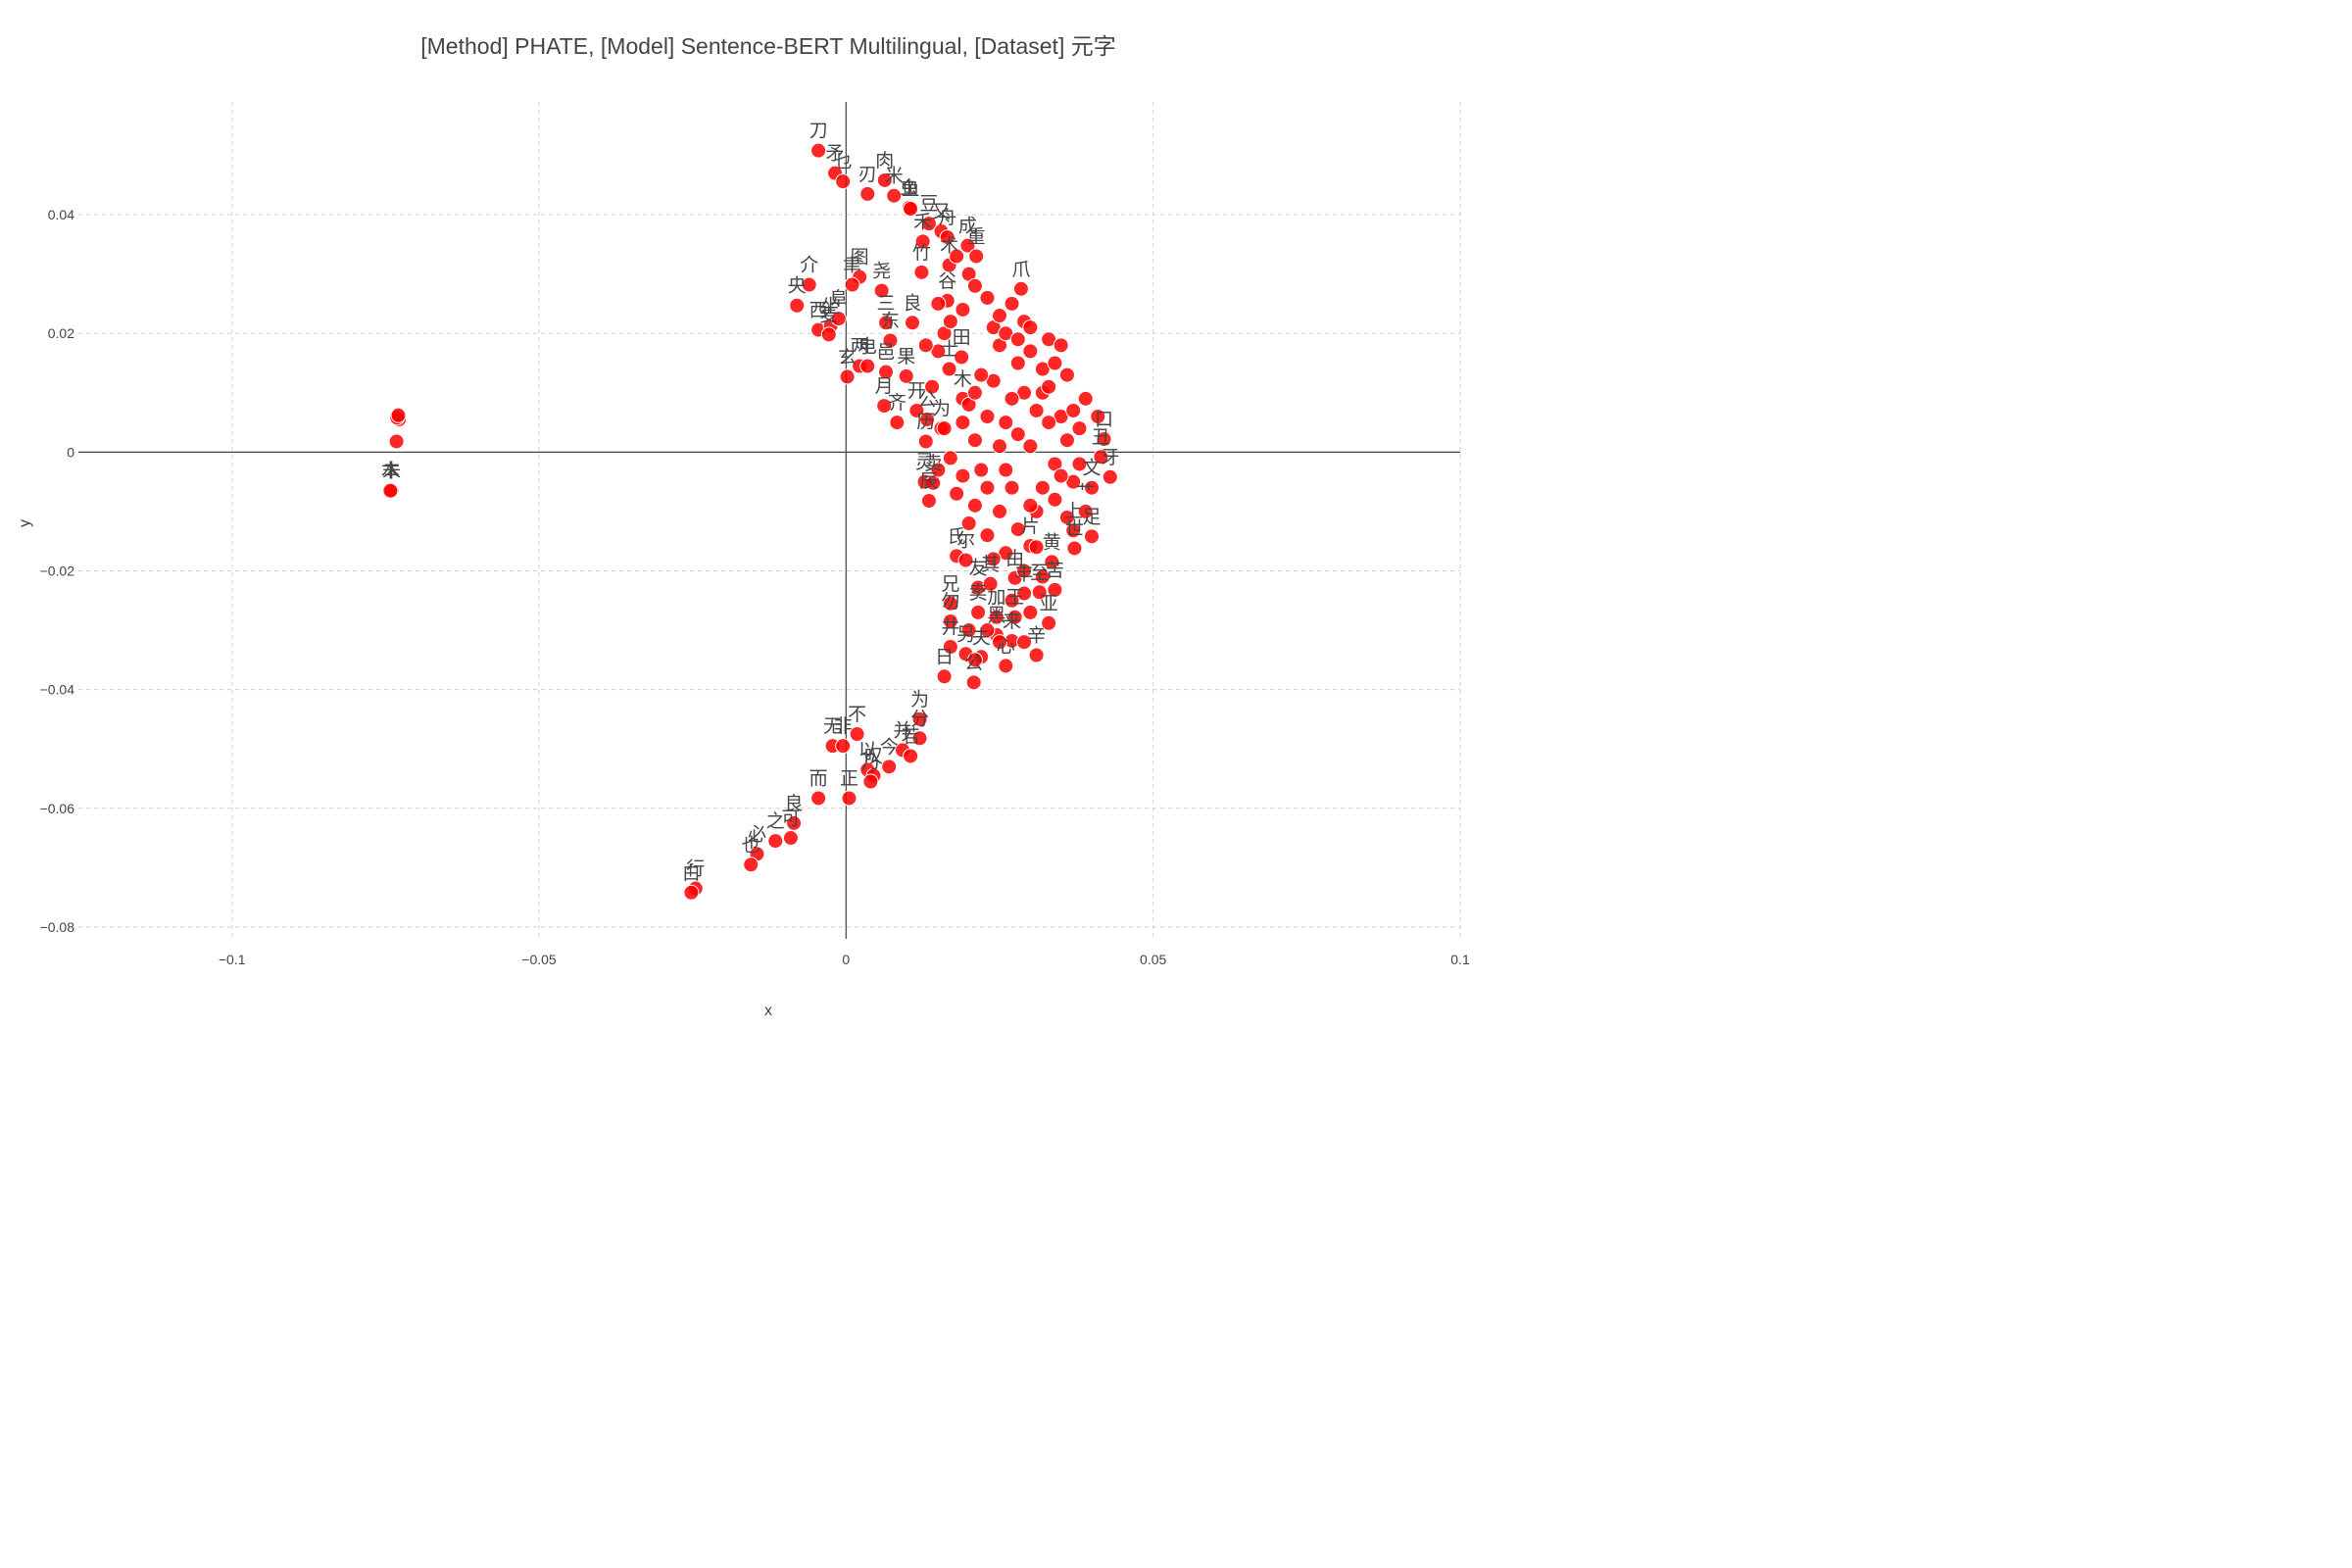 The height and width of the screenshot is (1568, 2352). What do you see at coordinates (889, 747) in the screenshot?
I see `point-label: 今` at bounding box center [889, 747].